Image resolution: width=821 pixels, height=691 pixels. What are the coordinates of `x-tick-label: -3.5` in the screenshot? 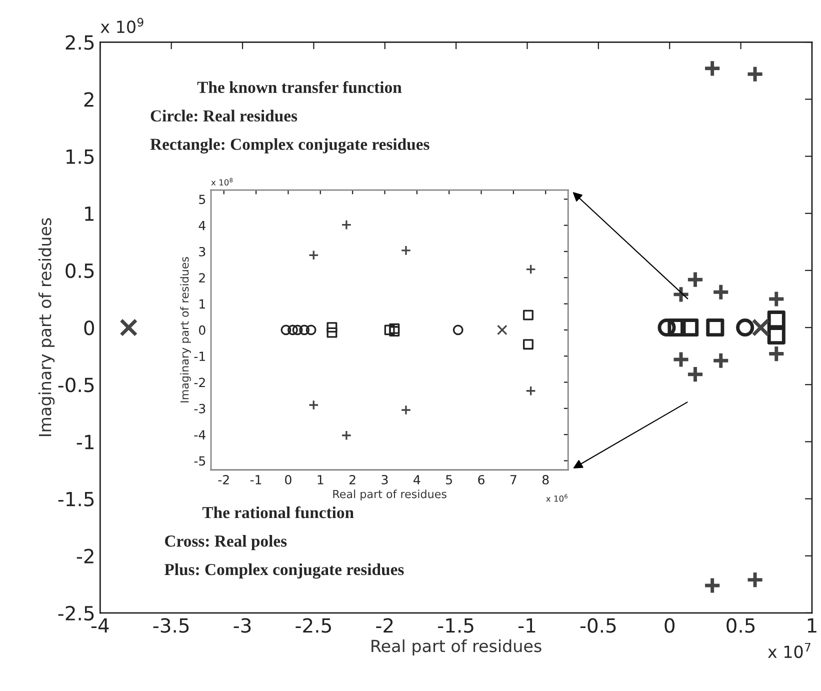 It's located at (171, 625).